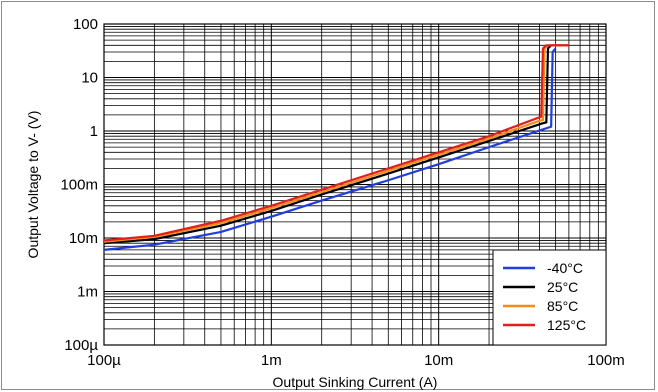 The image size is (658, 392). Describe the element at coordinates (606, 360) in the screenshot. I see `x-tick-label: 100m` at that location.